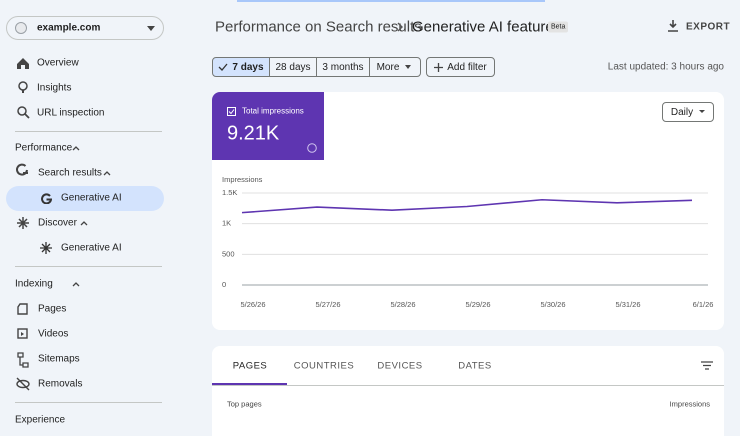 The height and width of the screenshot is (436, 740). I want to click on column-header: Impressions, so click(689, 404).